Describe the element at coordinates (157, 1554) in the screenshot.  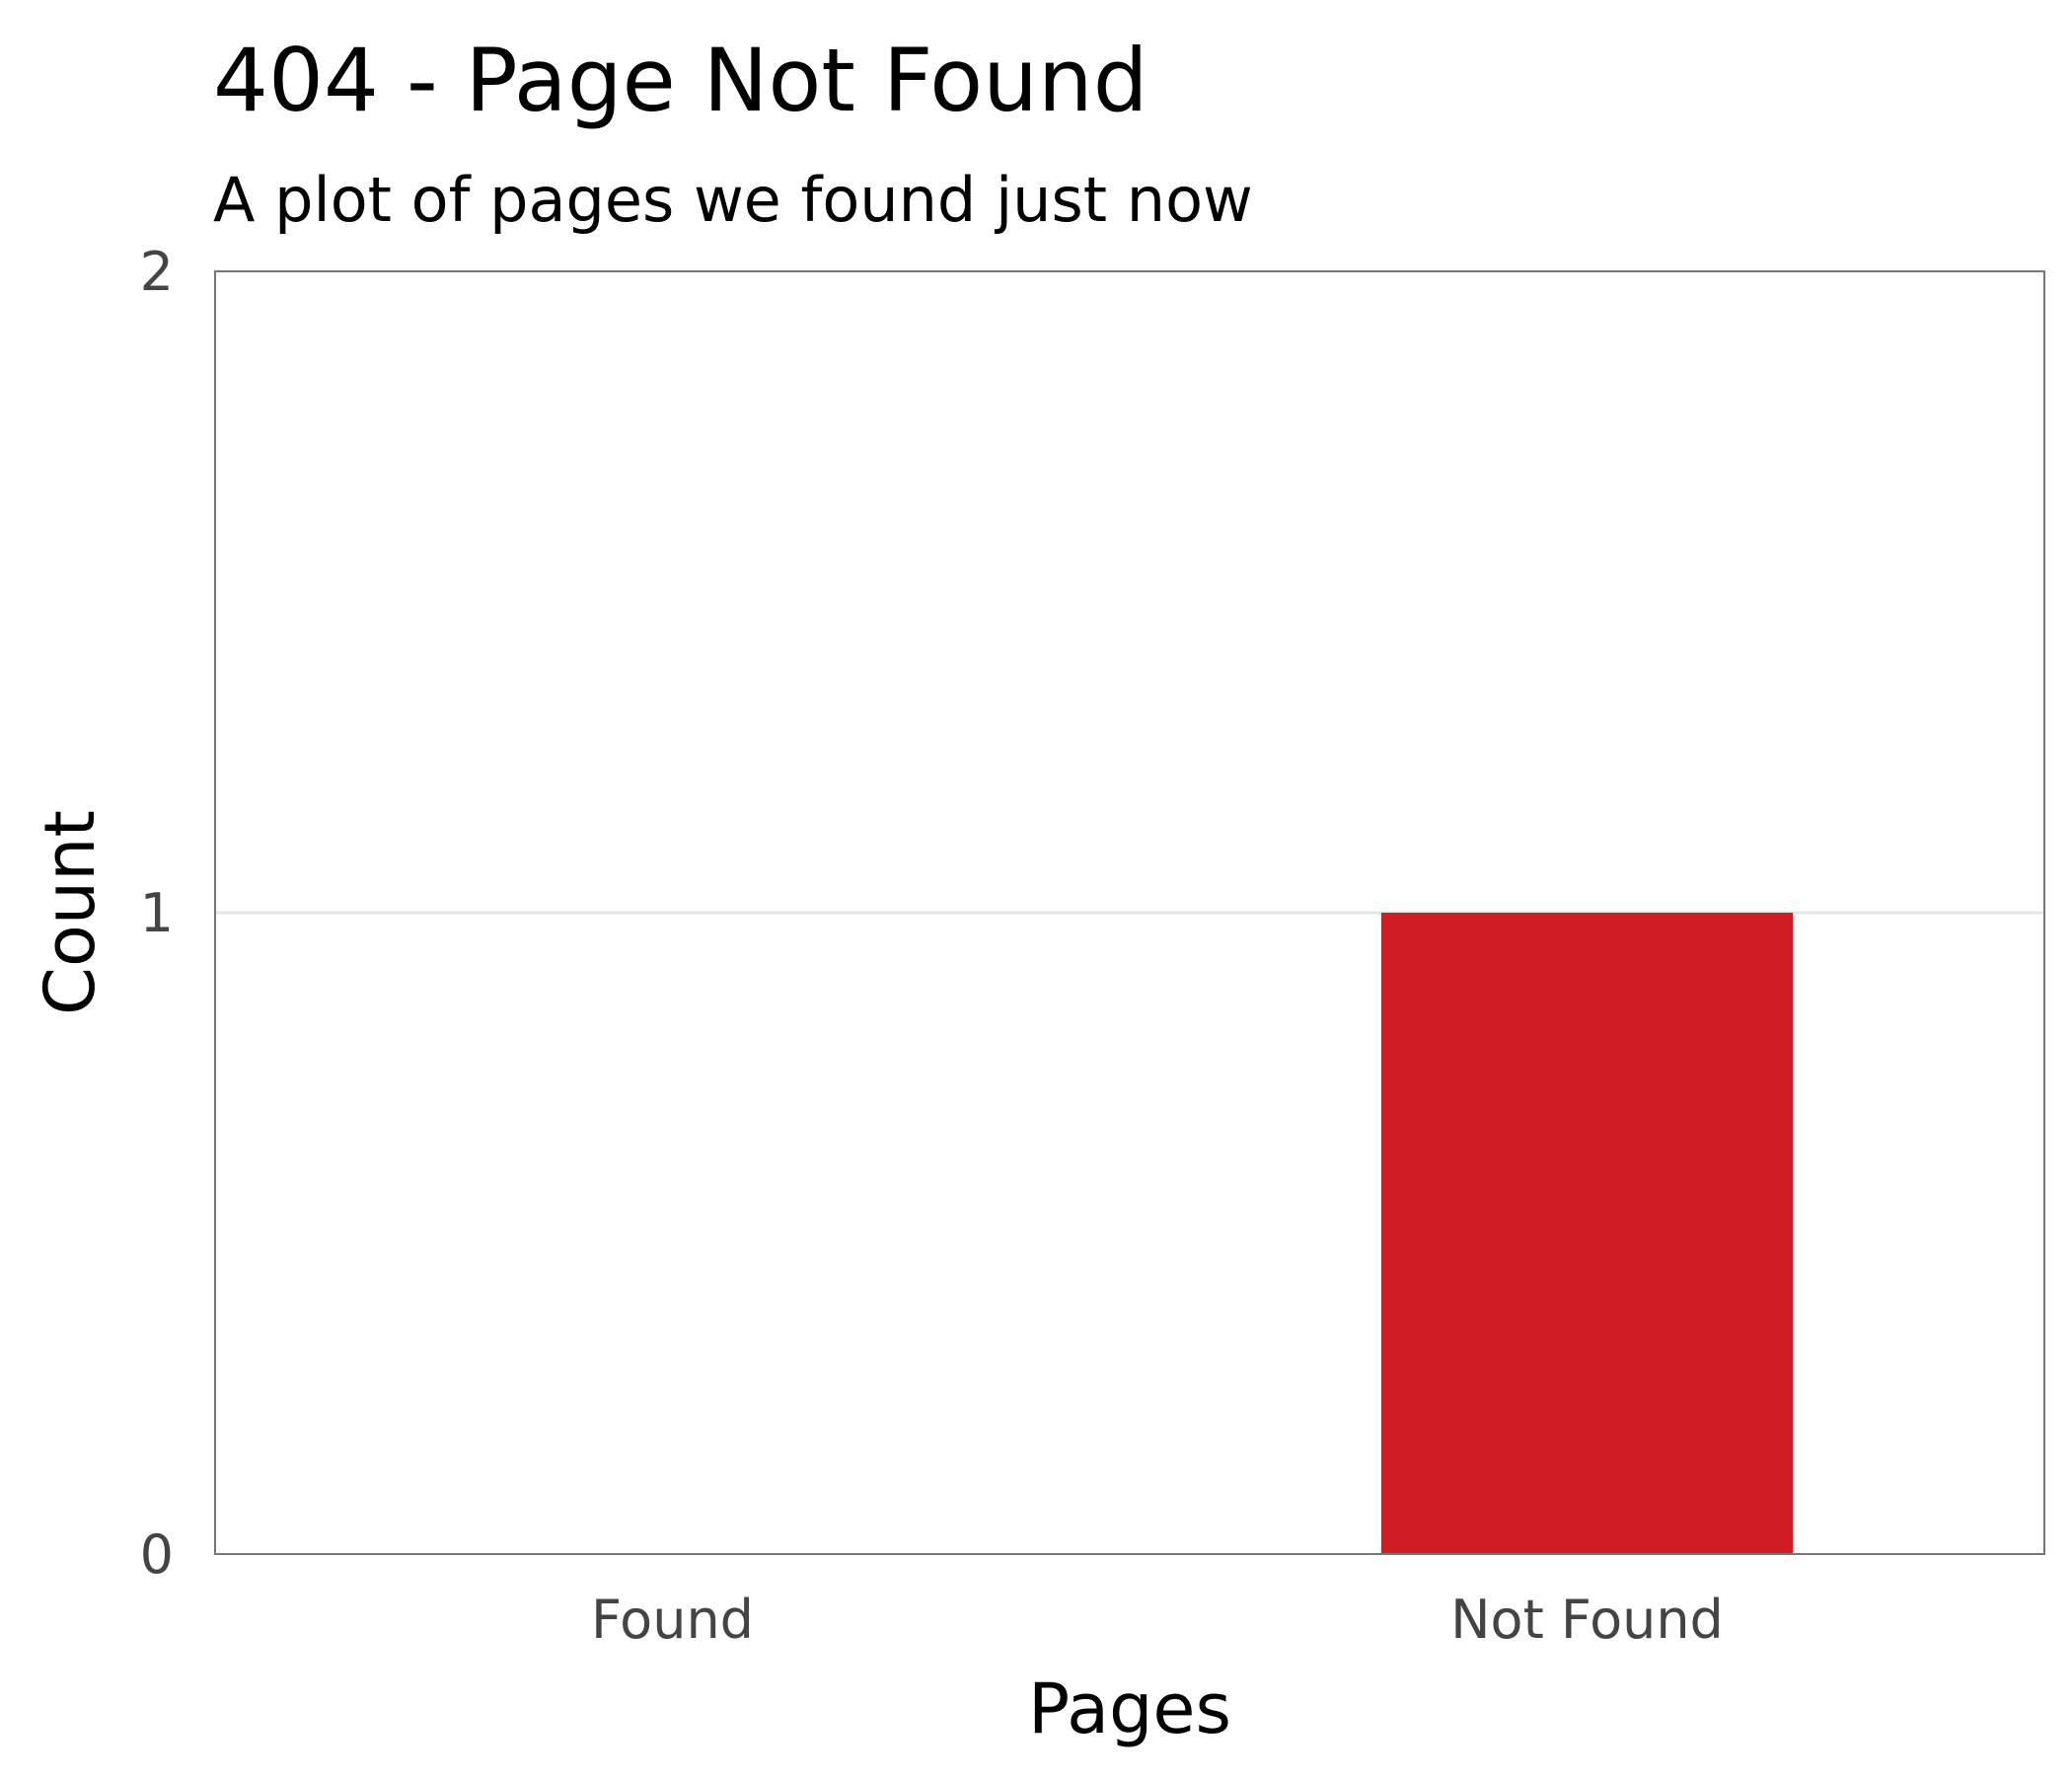
I see `y-tick-label: 0` at that location.